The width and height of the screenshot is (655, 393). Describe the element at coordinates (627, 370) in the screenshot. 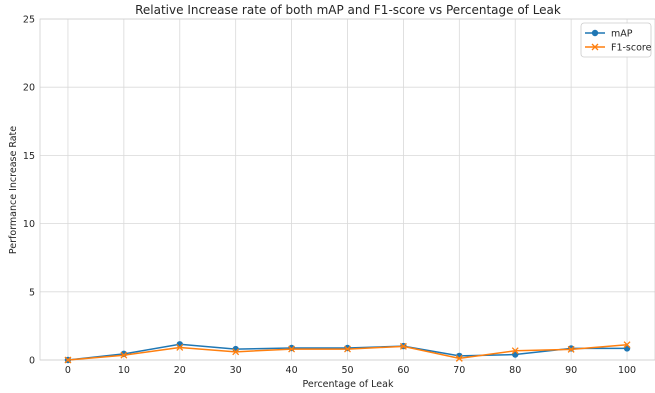

I see `x-tick-label: 100` at that location.